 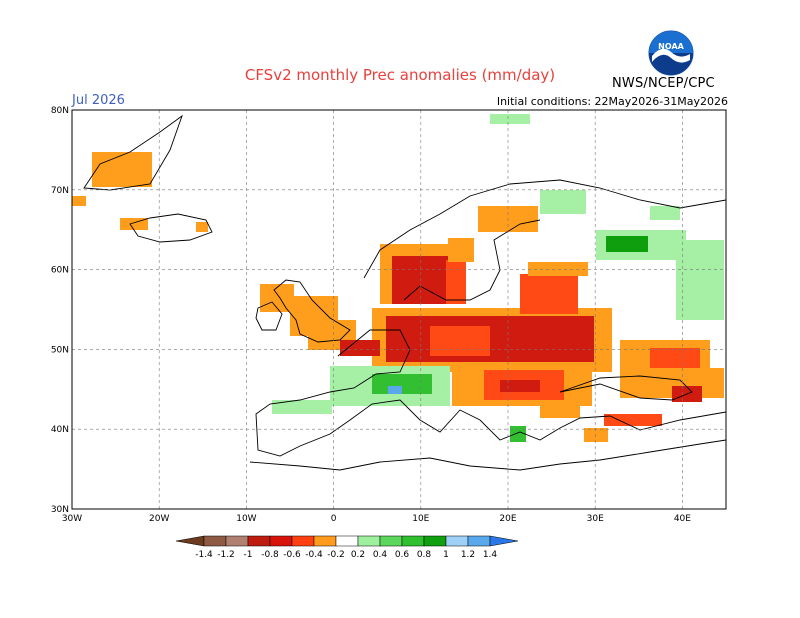 What do you see at coordinates (60, 430) in the screenshot?
I see `lat-label: 40N` at bounding box center [60, 430].